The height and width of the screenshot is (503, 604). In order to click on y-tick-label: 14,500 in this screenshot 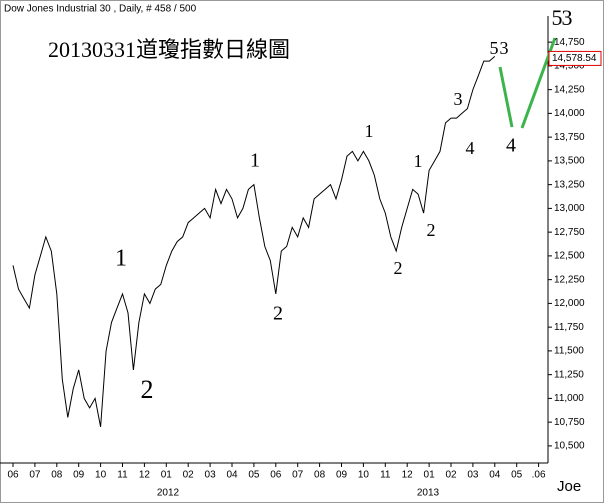, I will do `click(569, 66)`.